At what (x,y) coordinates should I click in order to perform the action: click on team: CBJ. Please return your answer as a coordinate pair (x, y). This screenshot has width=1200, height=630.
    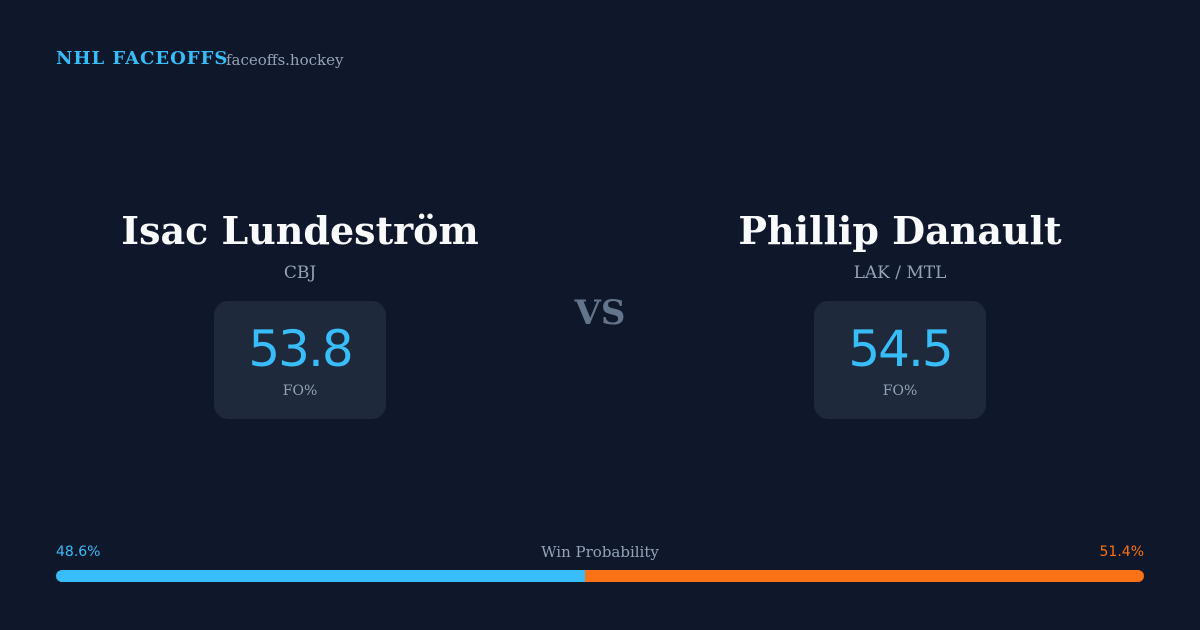
    Looking at the image, I should click on (300, 273).